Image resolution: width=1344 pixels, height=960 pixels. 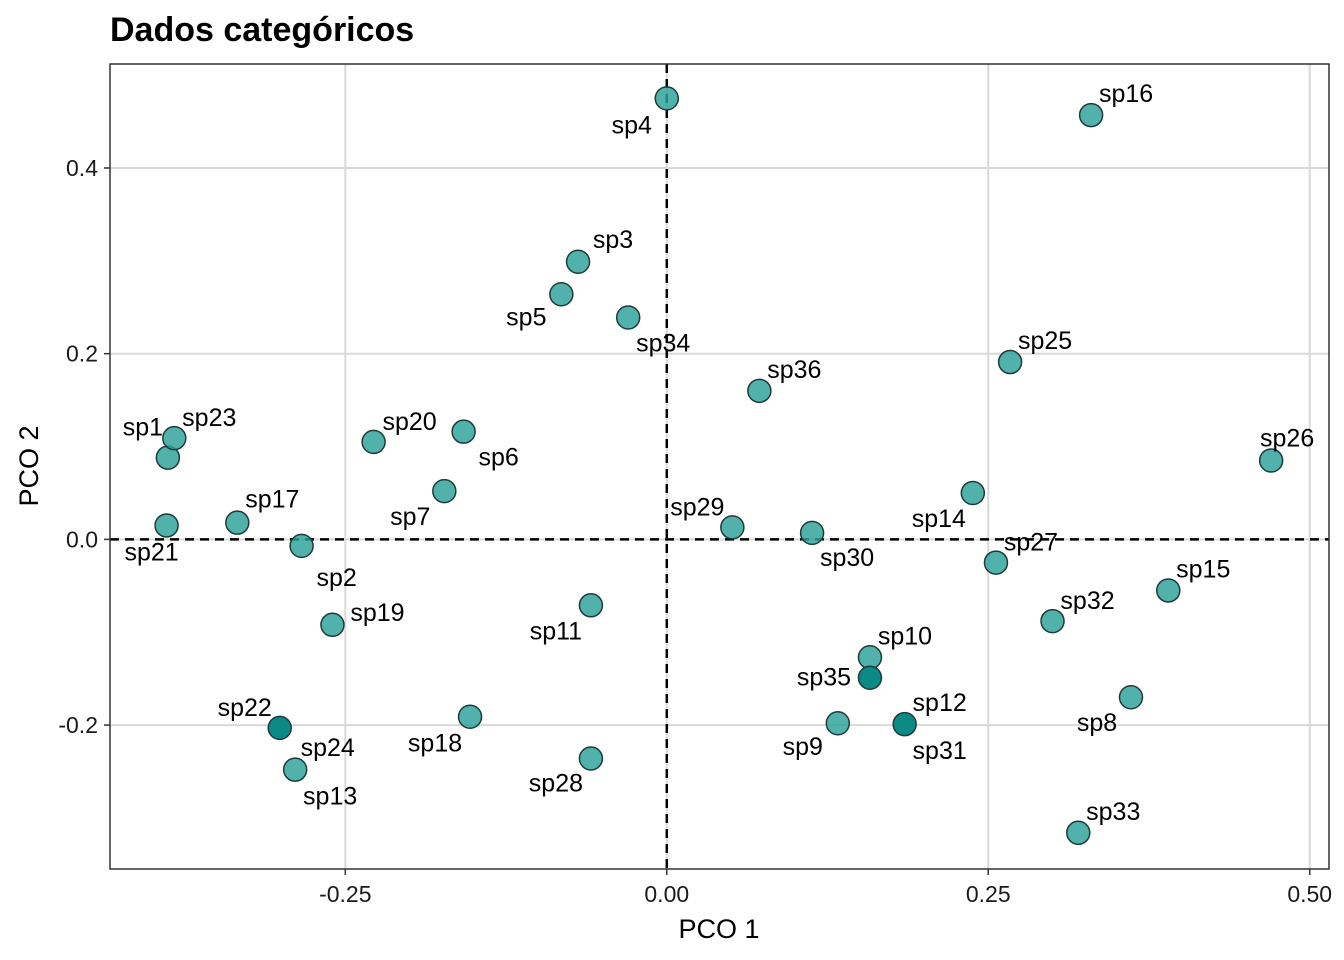 I want to click on x-tick-label: 0.00, so click(x=666, y=894).